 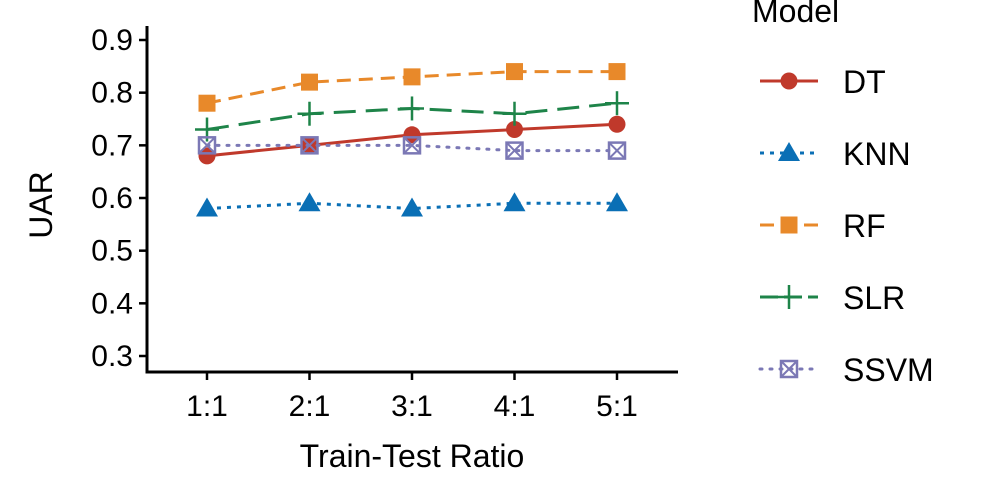 I want to click on legend-label: SLR, so click(x=874, y=298).